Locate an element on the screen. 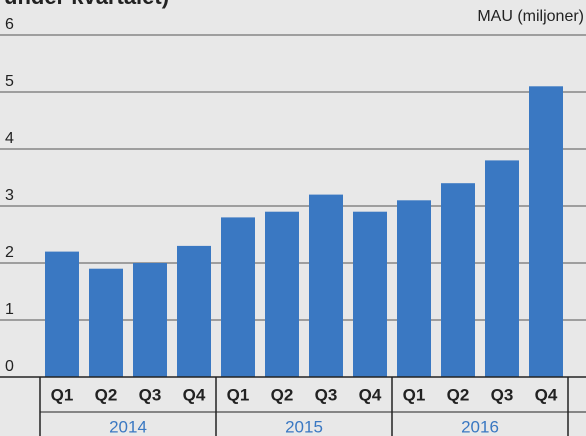 This screenshot has width=586, height=436. y-tick-label: 5 is located at coordinates (9, 81).